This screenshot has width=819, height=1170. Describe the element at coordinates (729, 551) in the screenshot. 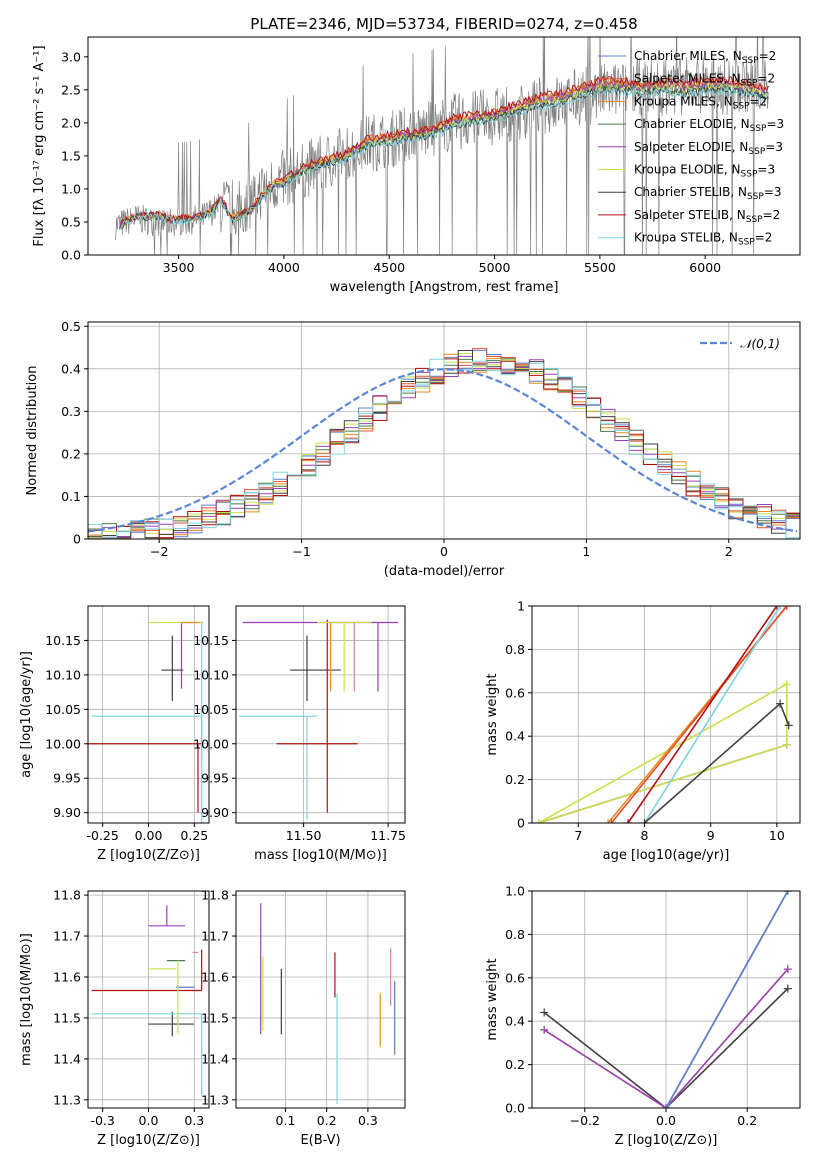

I see `x-tick-label: 2` at that location.